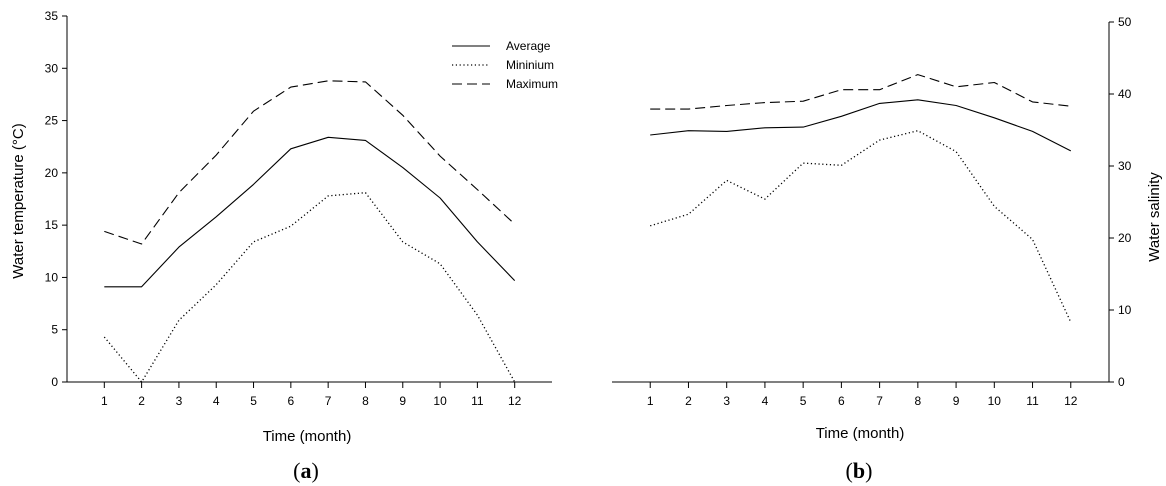 Image resolution: width=1166 pixels, height=486 pixels. What do you see at coordinates (1125, 310) in the screenshot?
I see `chart-b-y-tick-label: 10` at bounding box center [1125, 310].